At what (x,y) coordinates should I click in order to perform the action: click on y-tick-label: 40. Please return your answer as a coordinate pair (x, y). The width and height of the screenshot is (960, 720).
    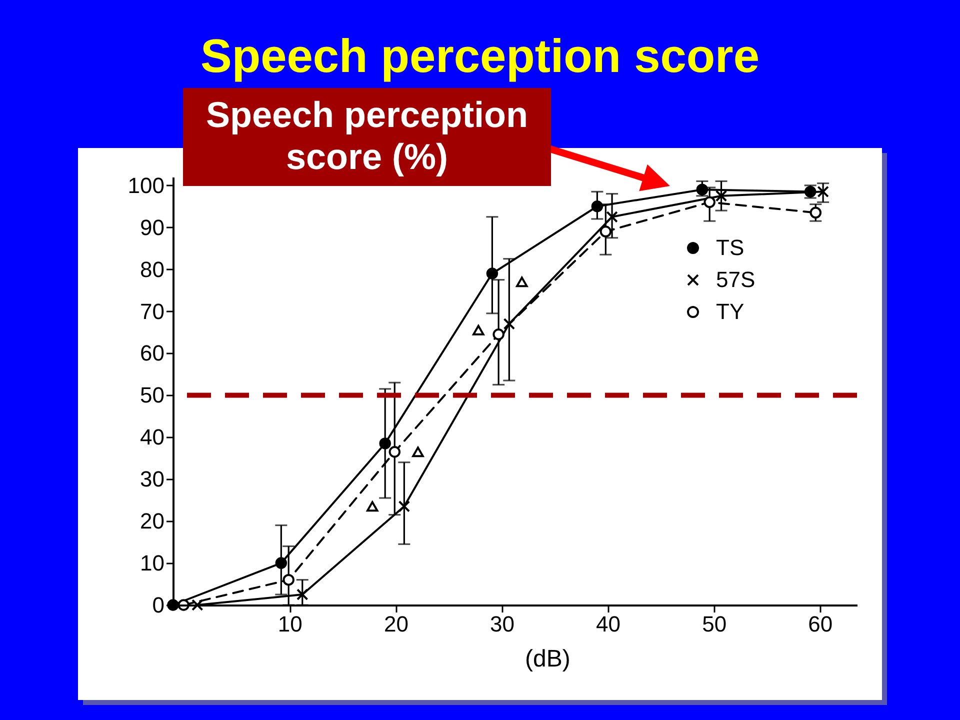
    Looking at the image, I should click on (152, 437).